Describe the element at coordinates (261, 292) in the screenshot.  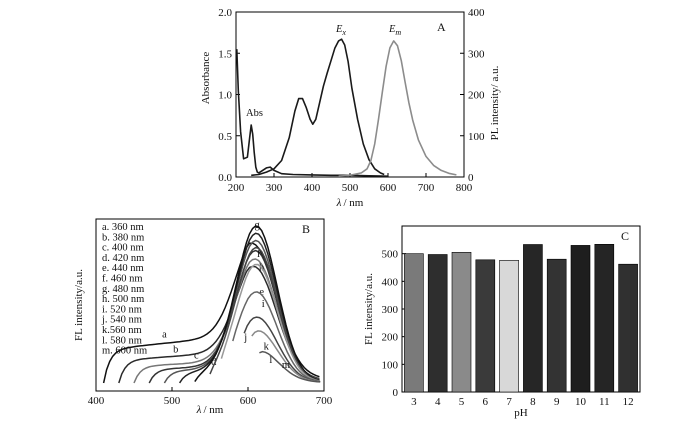
I see `panel-b-curve-label: e` at that location.